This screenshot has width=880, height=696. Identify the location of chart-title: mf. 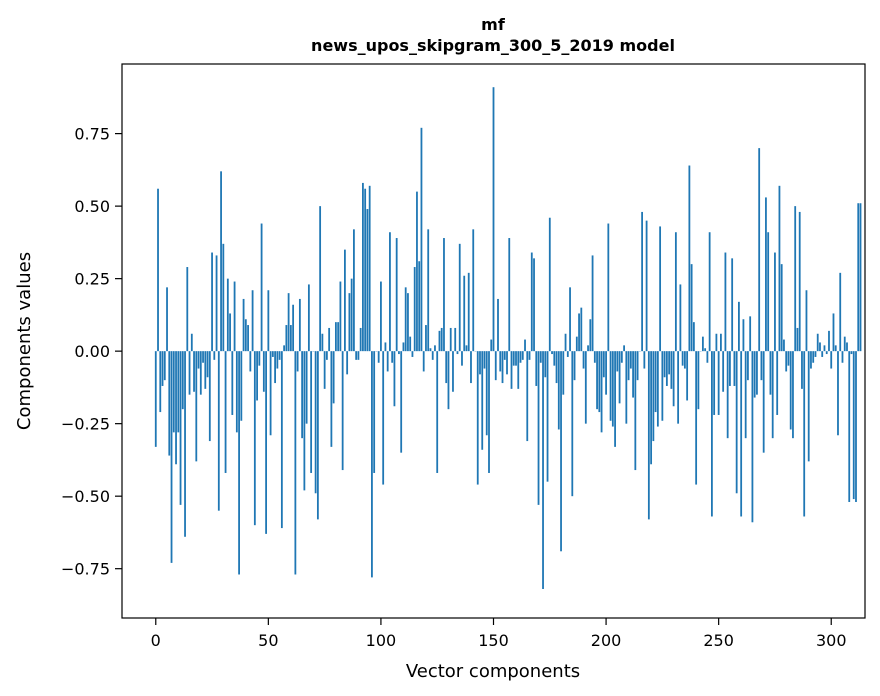
(493, 24).